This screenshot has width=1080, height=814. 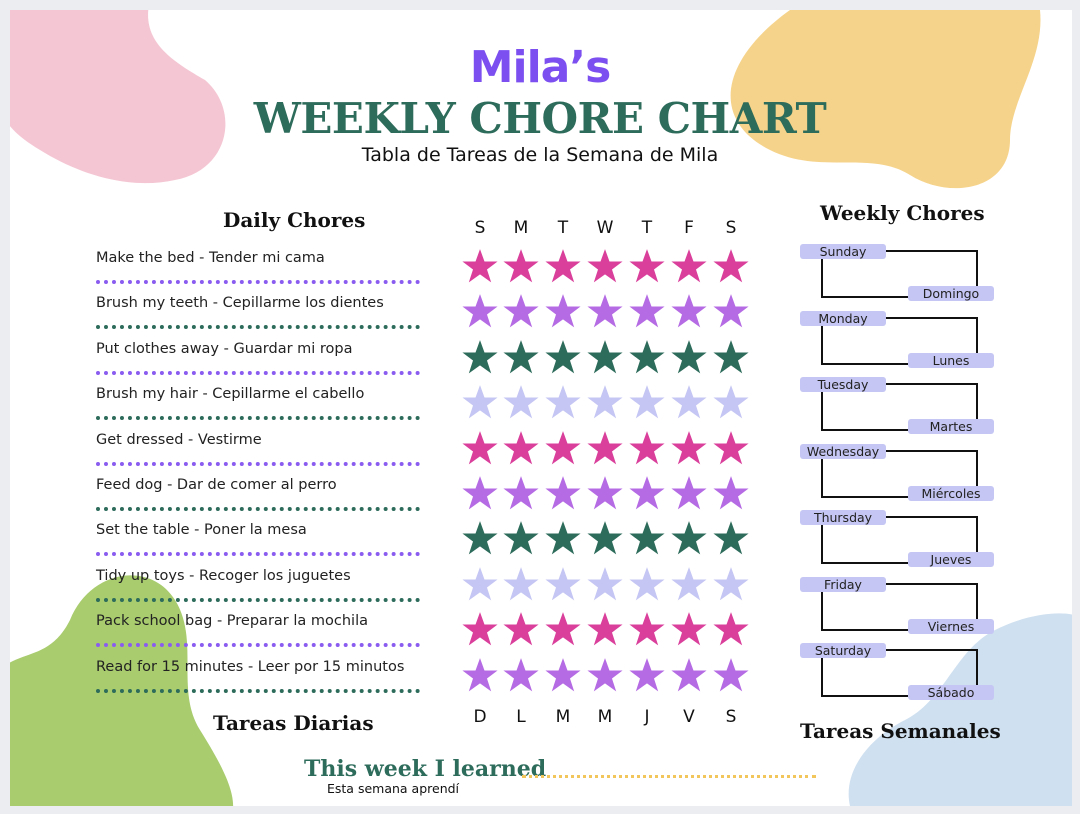 I want to click on chore-label: Tidy up toys - Recoger los juguetes, so click(x=223, y=575).